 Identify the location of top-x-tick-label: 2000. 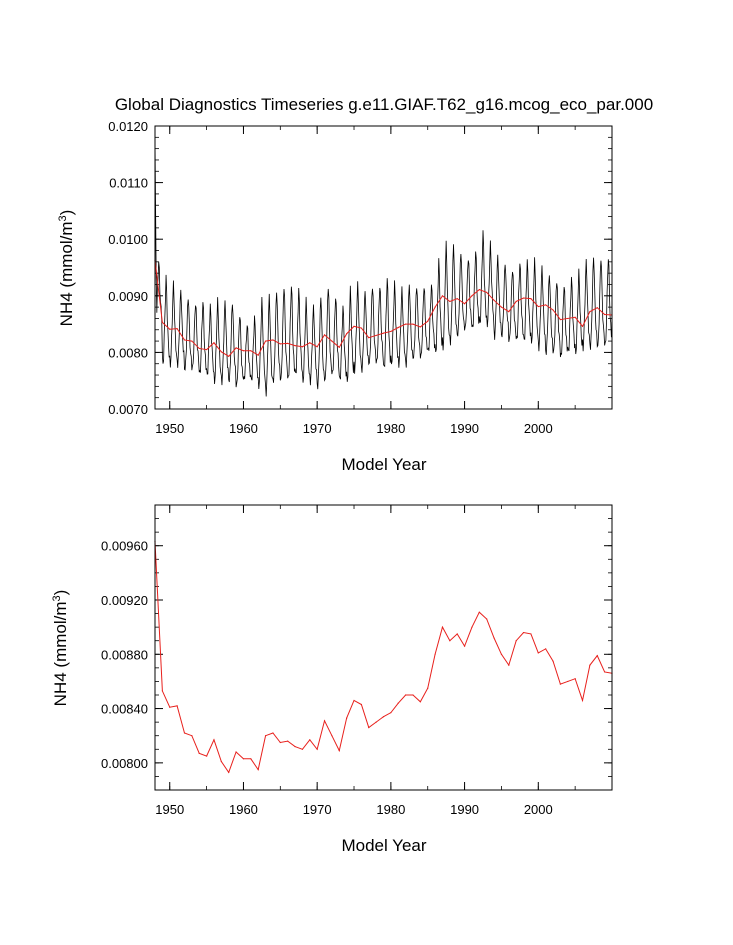
(538, 428).